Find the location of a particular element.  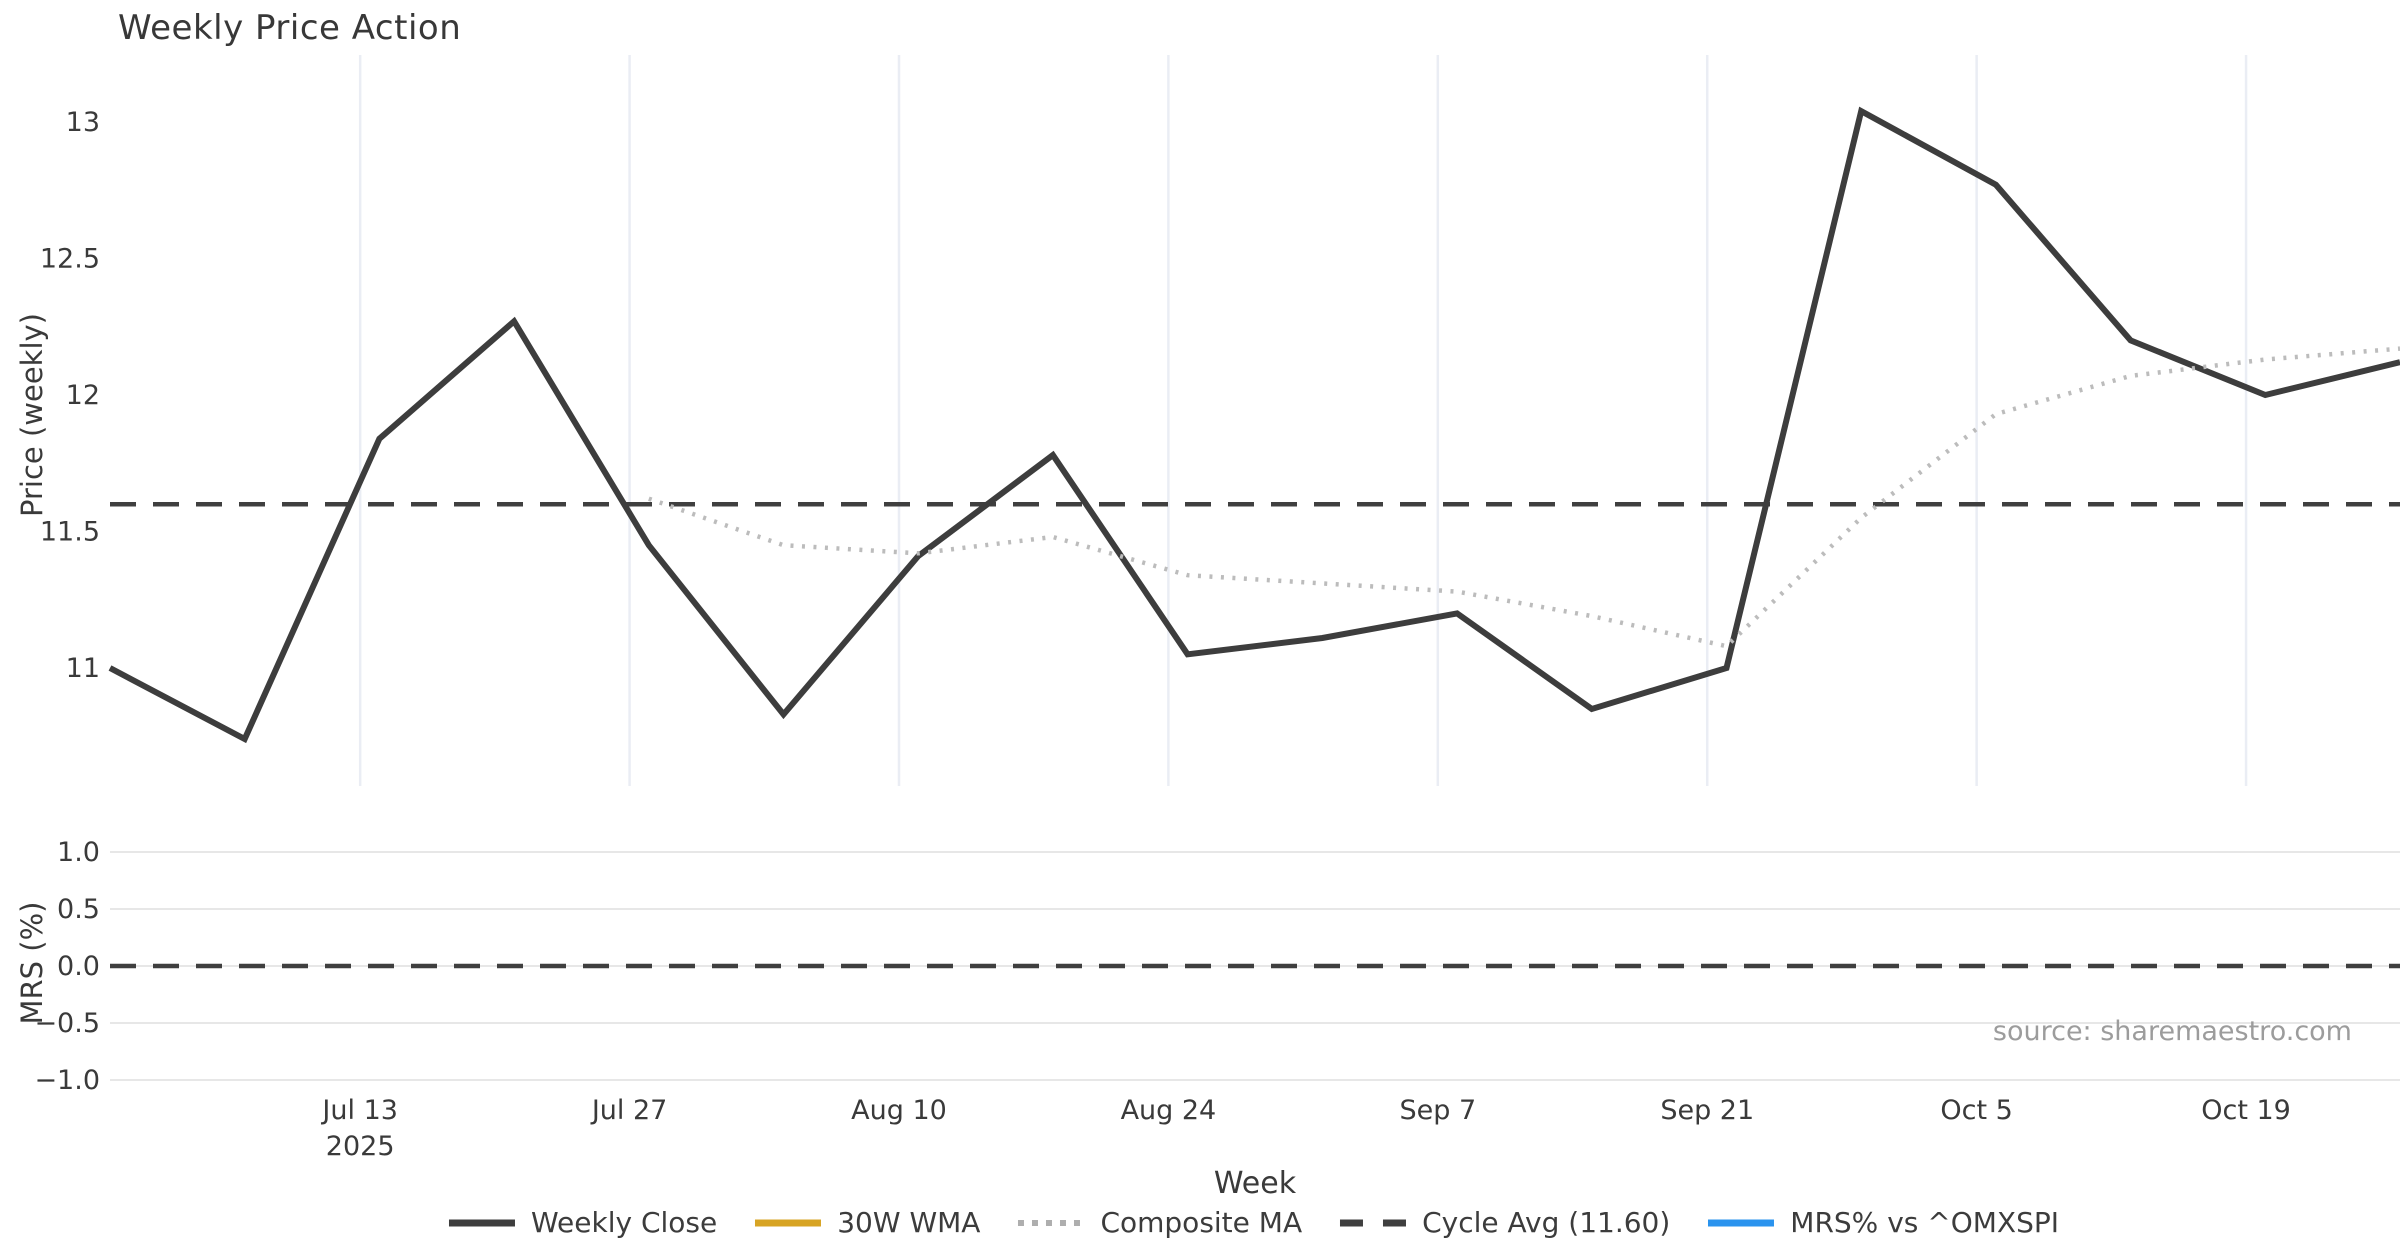

x-tick-year-label: 2025 is located at coordinates (360, 1146).